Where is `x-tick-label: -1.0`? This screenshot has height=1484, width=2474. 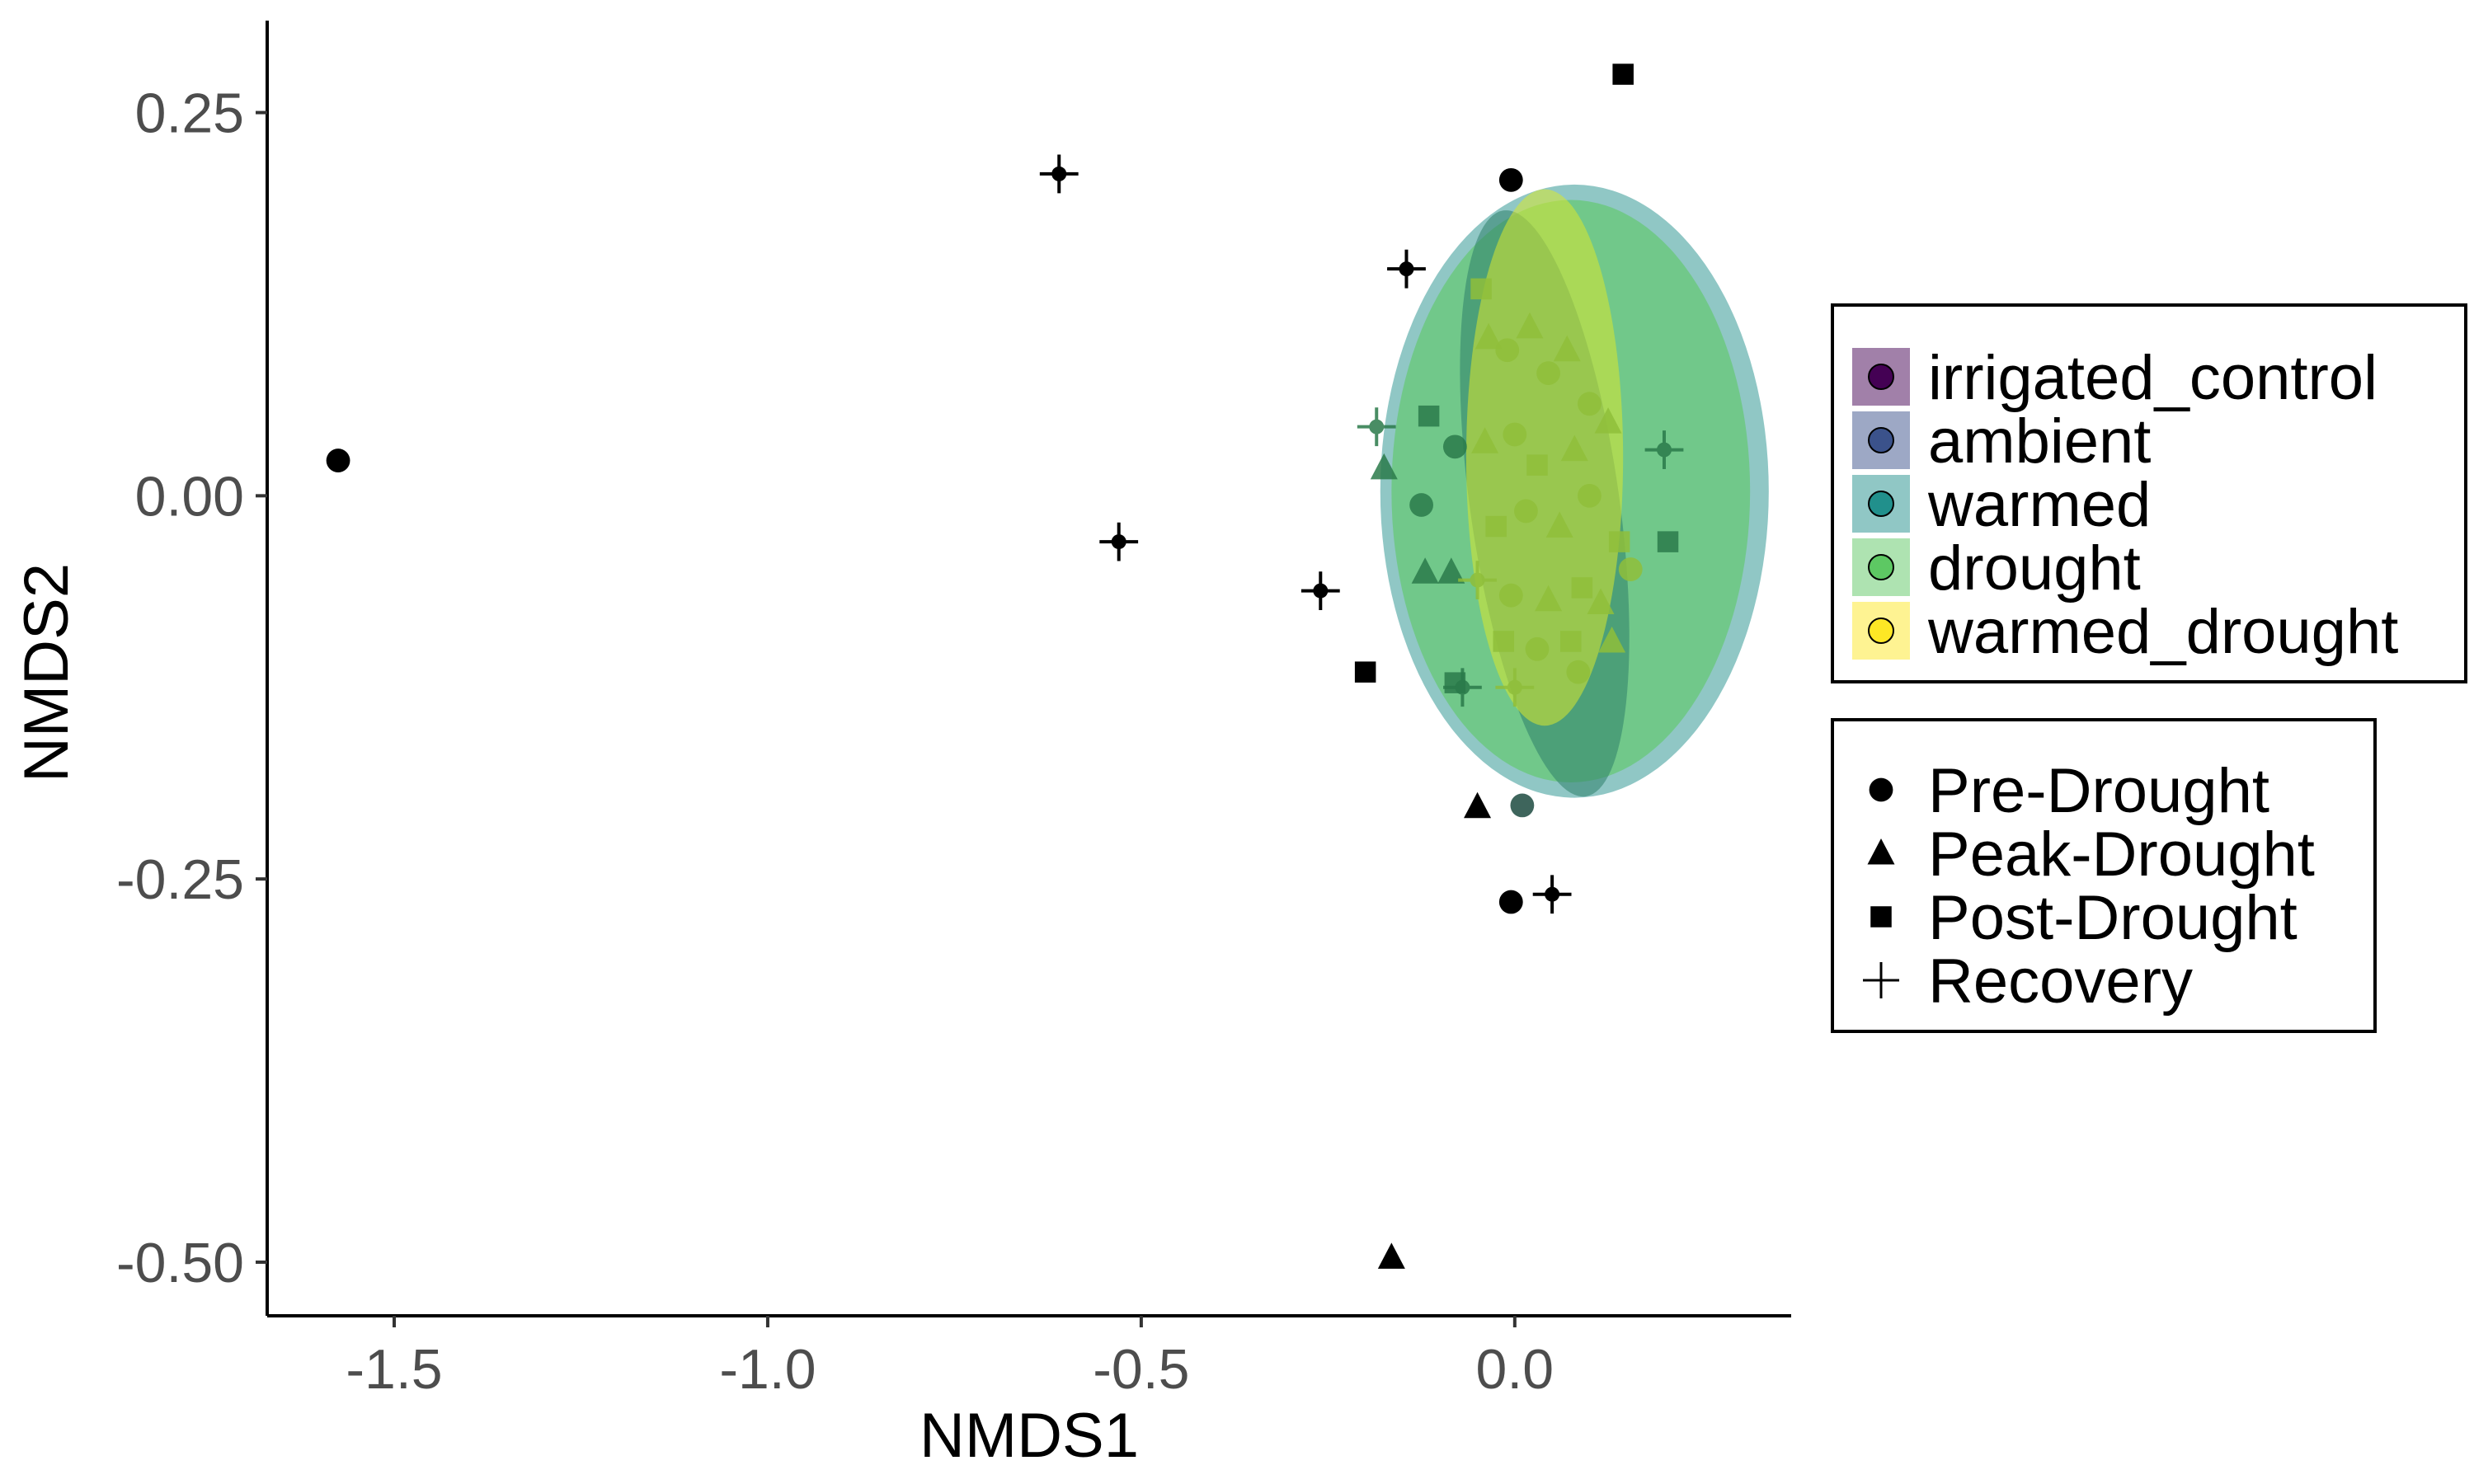 x-tick-label: -1.0 is located at coordinates (767, 1369).